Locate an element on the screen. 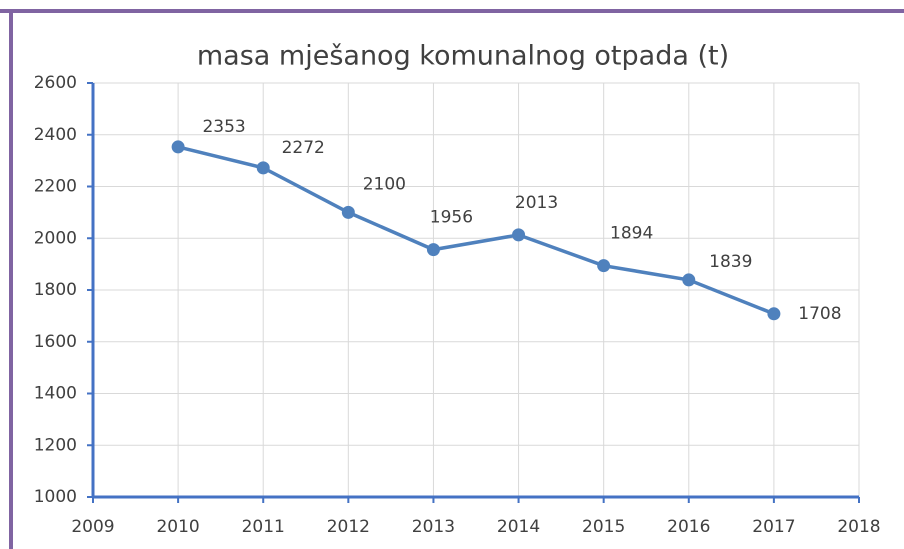 This screenshot has height=549, width=904. y-tick-label: 2400 is located at coordinates (55, 135).